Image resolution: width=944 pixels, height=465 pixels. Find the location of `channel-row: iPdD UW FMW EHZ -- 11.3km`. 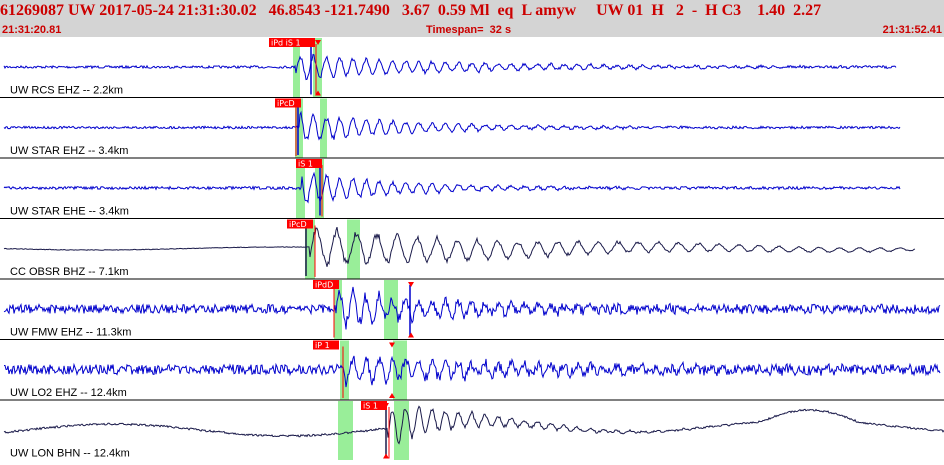

channel-row: iPdD UW FMW EHZ -- 11.3km is located at coordinates (472, 310).